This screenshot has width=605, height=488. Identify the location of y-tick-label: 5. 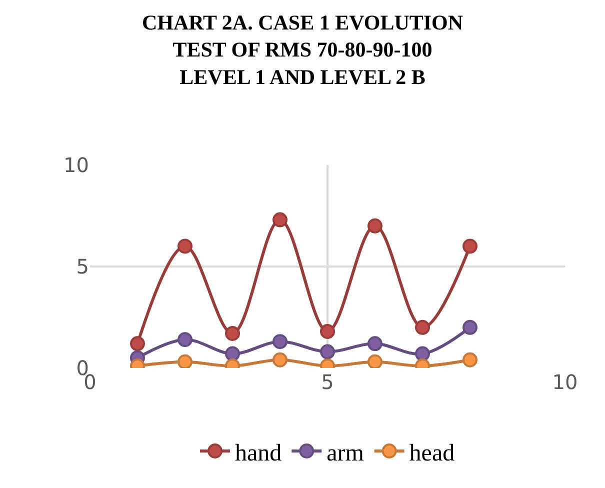
(82, 266).